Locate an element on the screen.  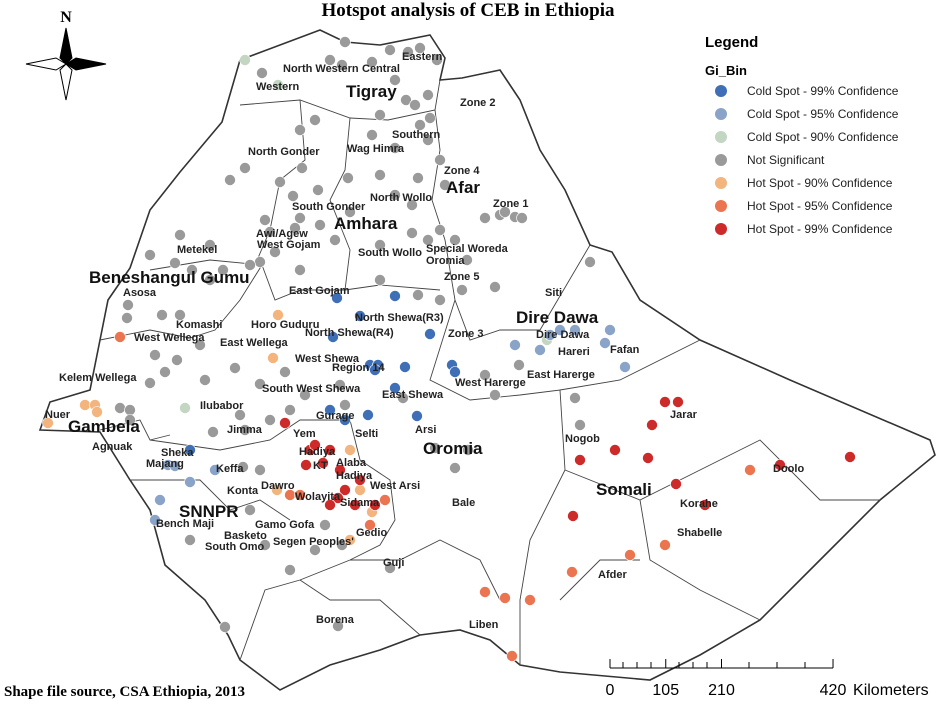
zone-label: Zone 3 is located at coordinates (465, 334).